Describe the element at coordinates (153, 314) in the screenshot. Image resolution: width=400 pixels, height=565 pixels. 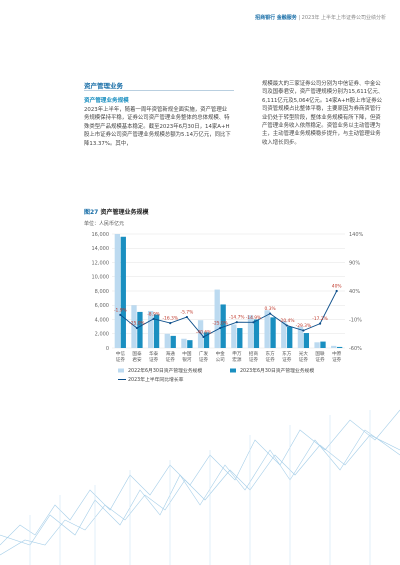
I see `growth-rate-data-label: -8.9%` at that location.